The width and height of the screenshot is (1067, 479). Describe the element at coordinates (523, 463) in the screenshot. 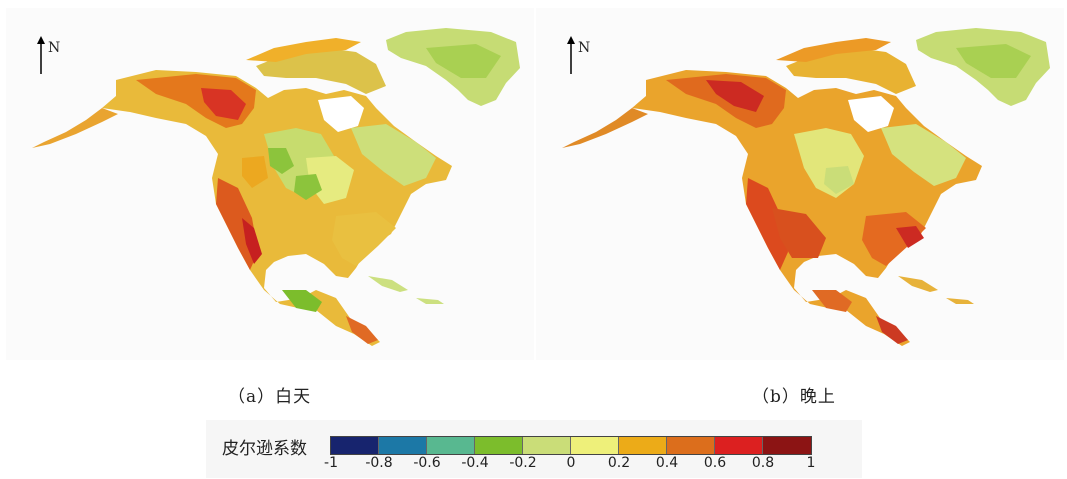

I see `legend-tick-label: -0.2` at that location.